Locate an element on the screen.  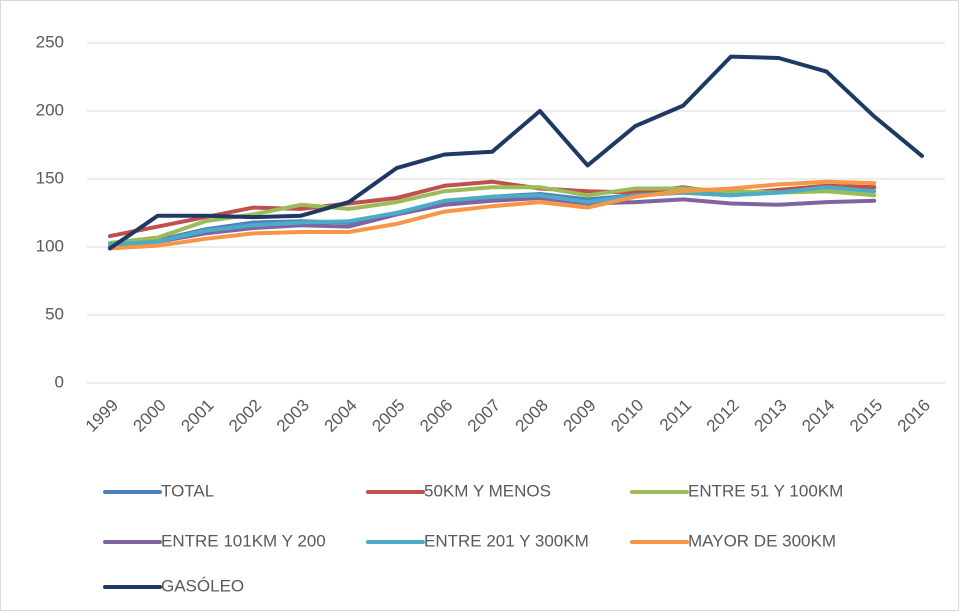
legend-label: ENTRE 101KM Y 200 is located at coordinates (243, 540).